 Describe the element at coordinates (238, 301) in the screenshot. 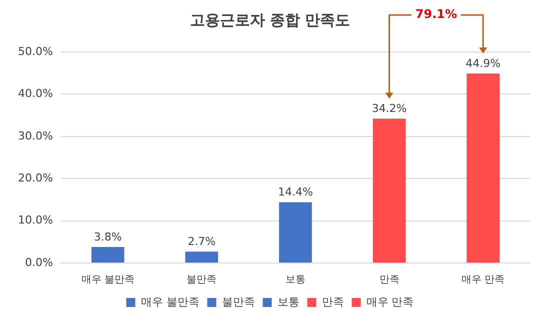

I see `legend-label: 불만족` at that location.